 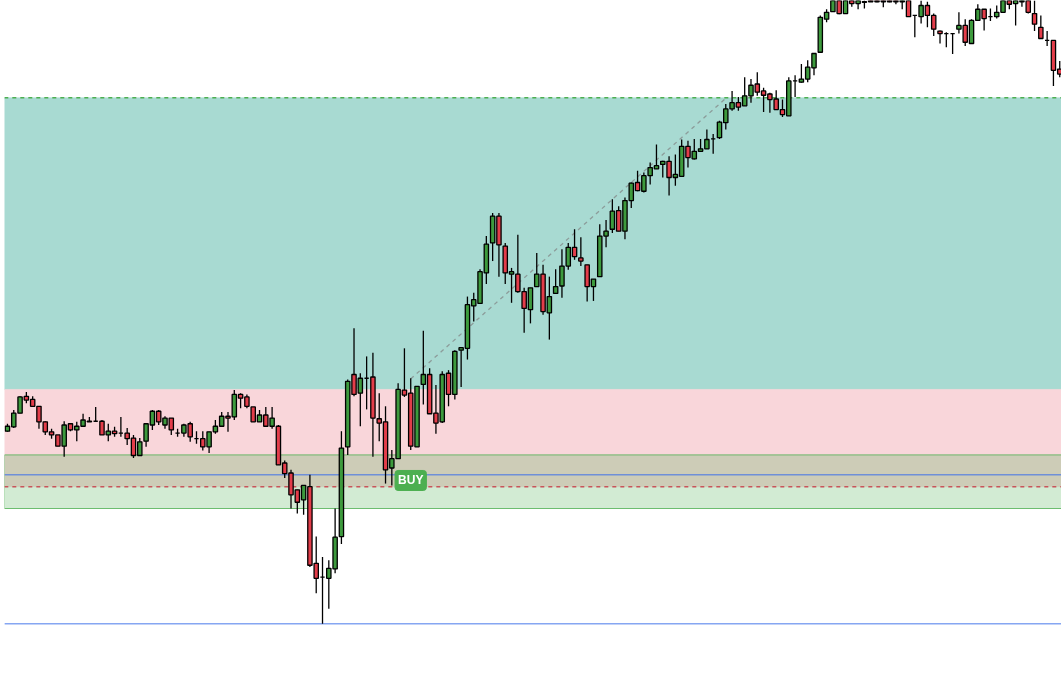 I want to click on annotation: BUY, so click(x=411, y=480).